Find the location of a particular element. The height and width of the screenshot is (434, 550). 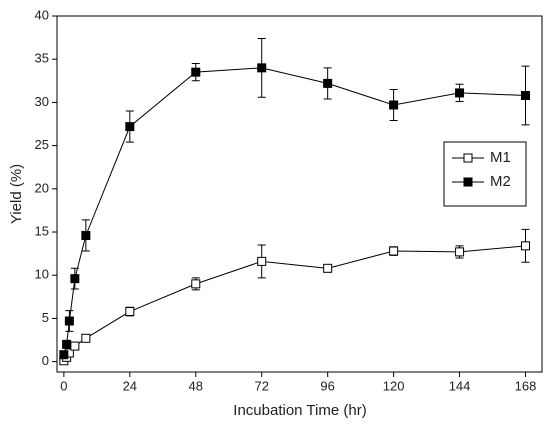

y-axis-title: Yield (%) is located at coordinates (16, 194).